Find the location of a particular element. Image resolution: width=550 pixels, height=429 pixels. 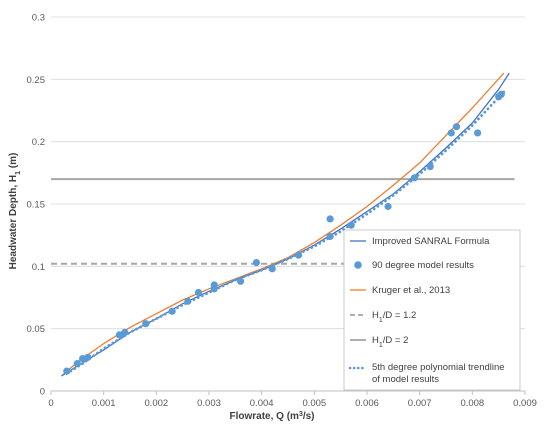

y-tick-label-4: 0.2 is located at coordinates (38, 142).